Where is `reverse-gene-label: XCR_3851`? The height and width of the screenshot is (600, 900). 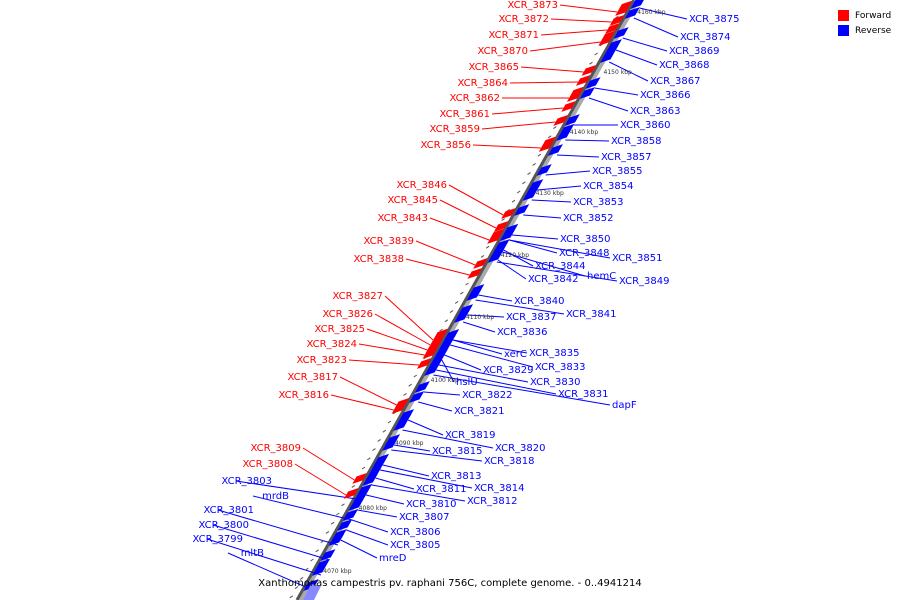
reverse-gene-label: XCR_3851 is located at coordinates (637, 258).